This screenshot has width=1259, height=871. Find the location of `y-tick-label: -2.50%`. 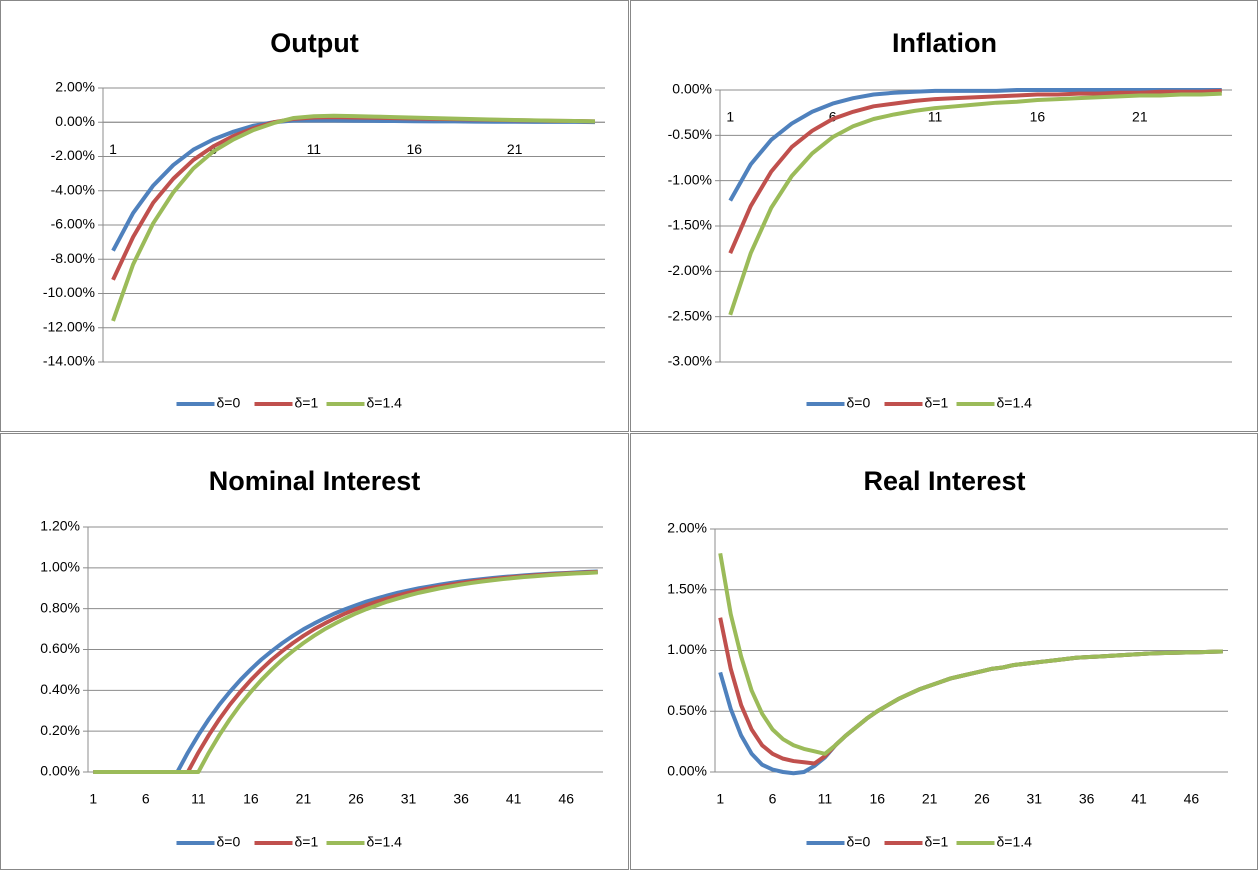

y-tick-label: -2.50% is located at coordinates (690, 315).